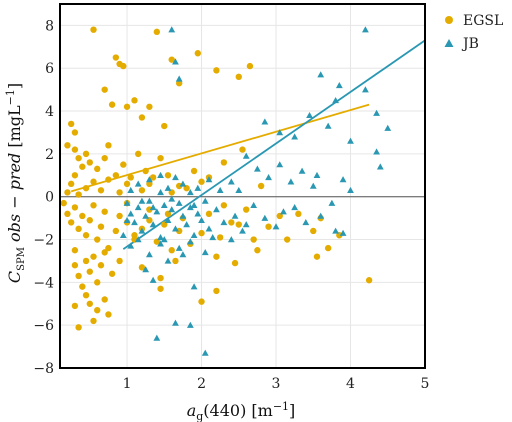 This screenshot has height=422, width=512. What do you see at coordinates (127, 384) in the screenshot?
I see `x-tick-label: 1` at bounding box center [127, 384].